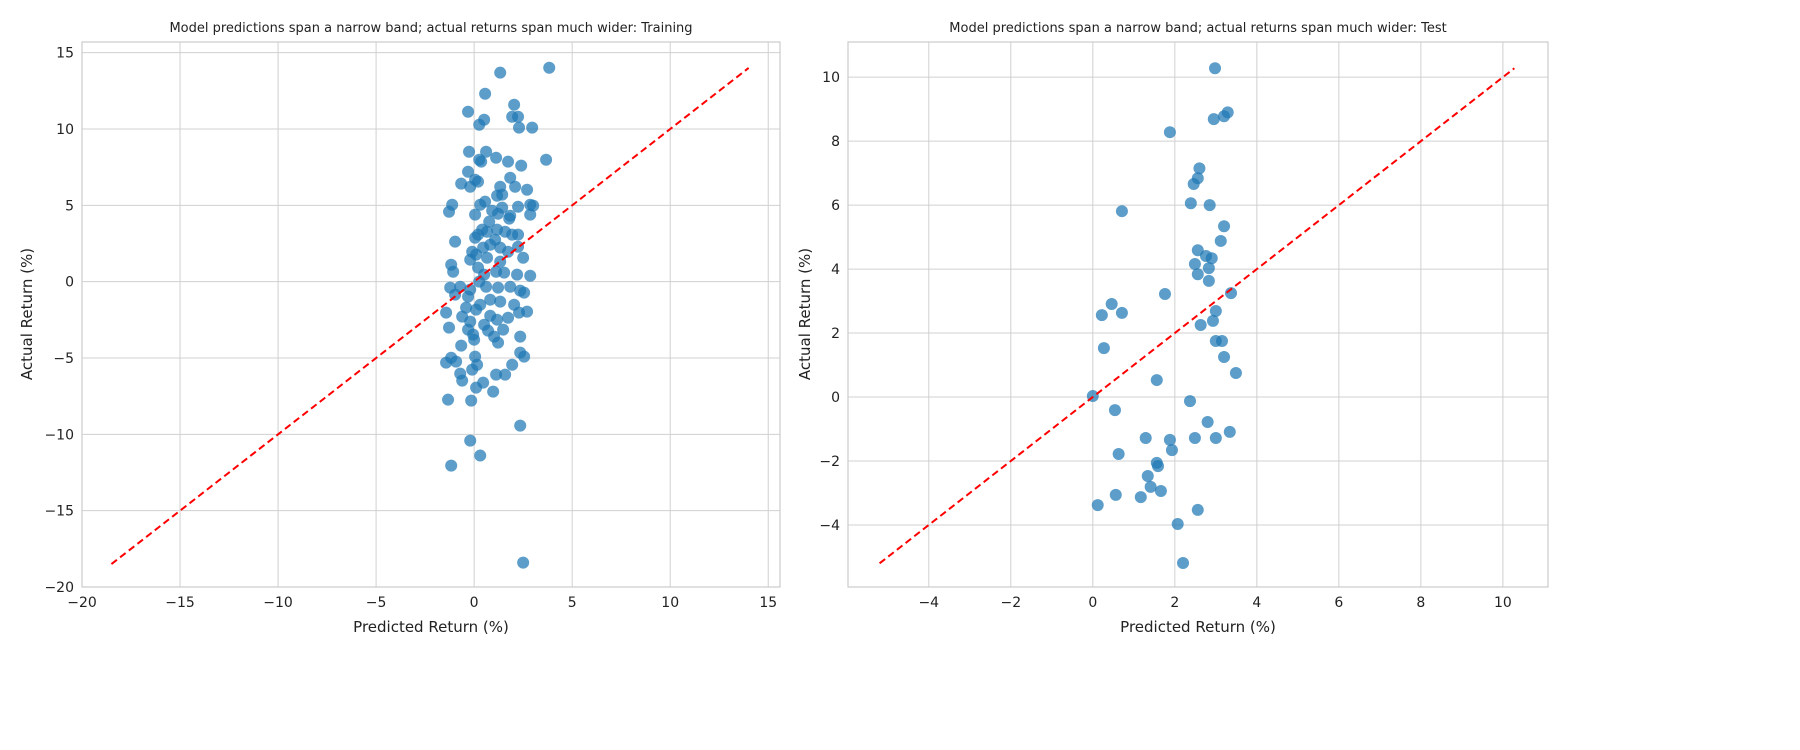  I want to click on test-y-tick-label: −4, so click(829, 526).